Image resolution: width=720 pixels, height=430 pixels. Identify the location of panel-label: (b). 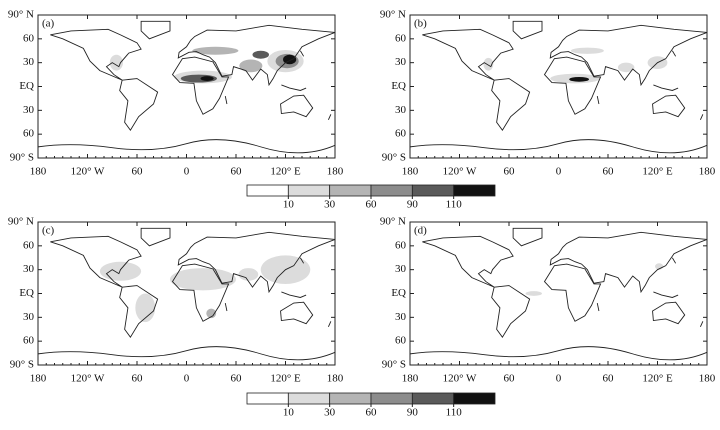
(420, 24).